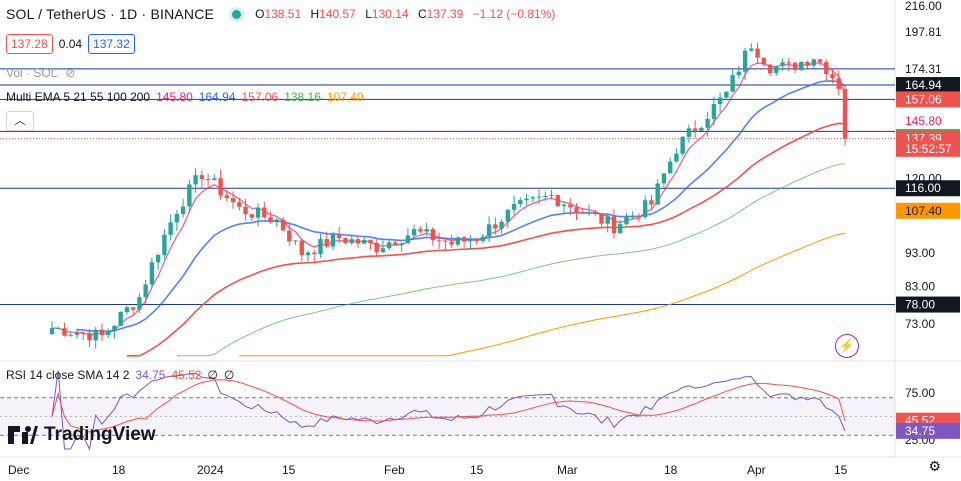  Describe the element at coordinates (32, 73) in the screenshot. I see `volume-label: Vol · SOL` at that location.